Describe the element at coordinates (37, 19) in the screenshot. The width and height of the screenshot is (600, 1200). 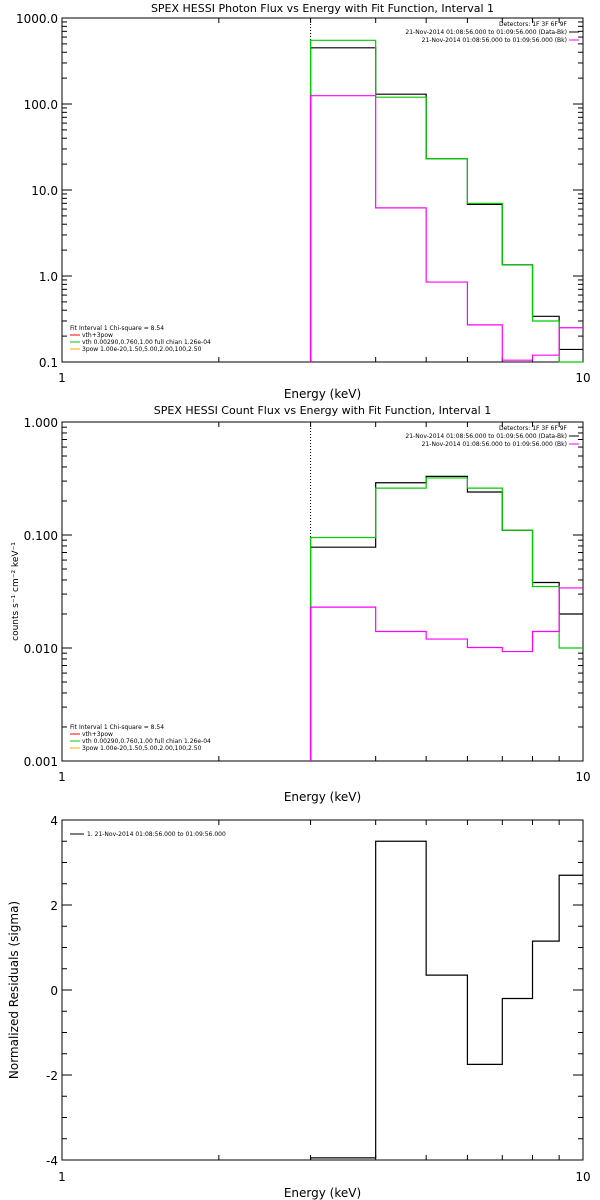
I see `y-tick-label: 1000.0` at that location.